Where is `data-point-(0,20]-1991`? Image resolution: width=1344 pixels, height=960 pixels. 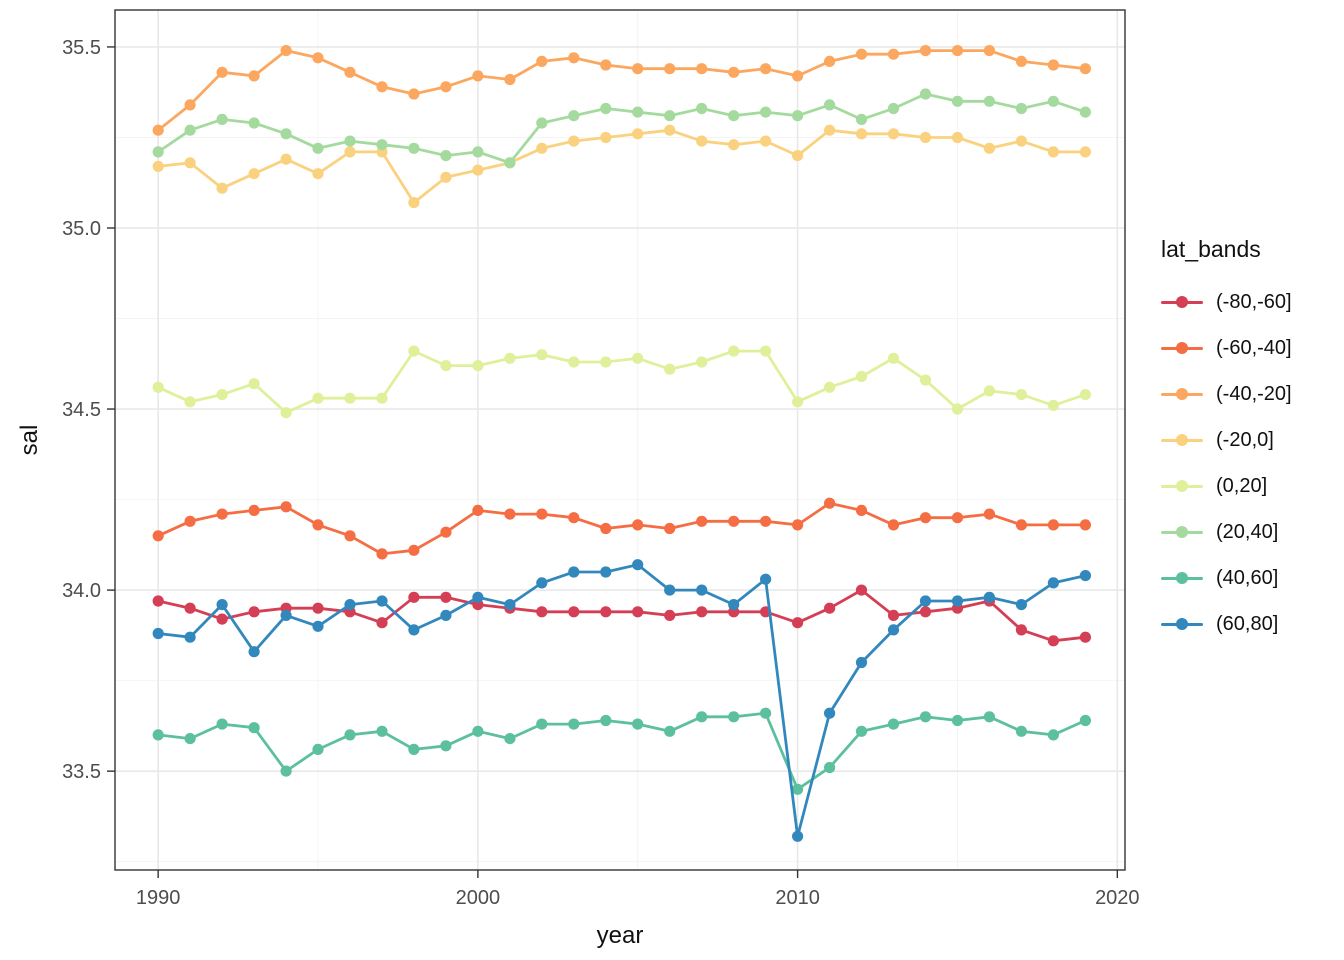
data-point-(0,20]-1991 is located at coordinates (190, 402).